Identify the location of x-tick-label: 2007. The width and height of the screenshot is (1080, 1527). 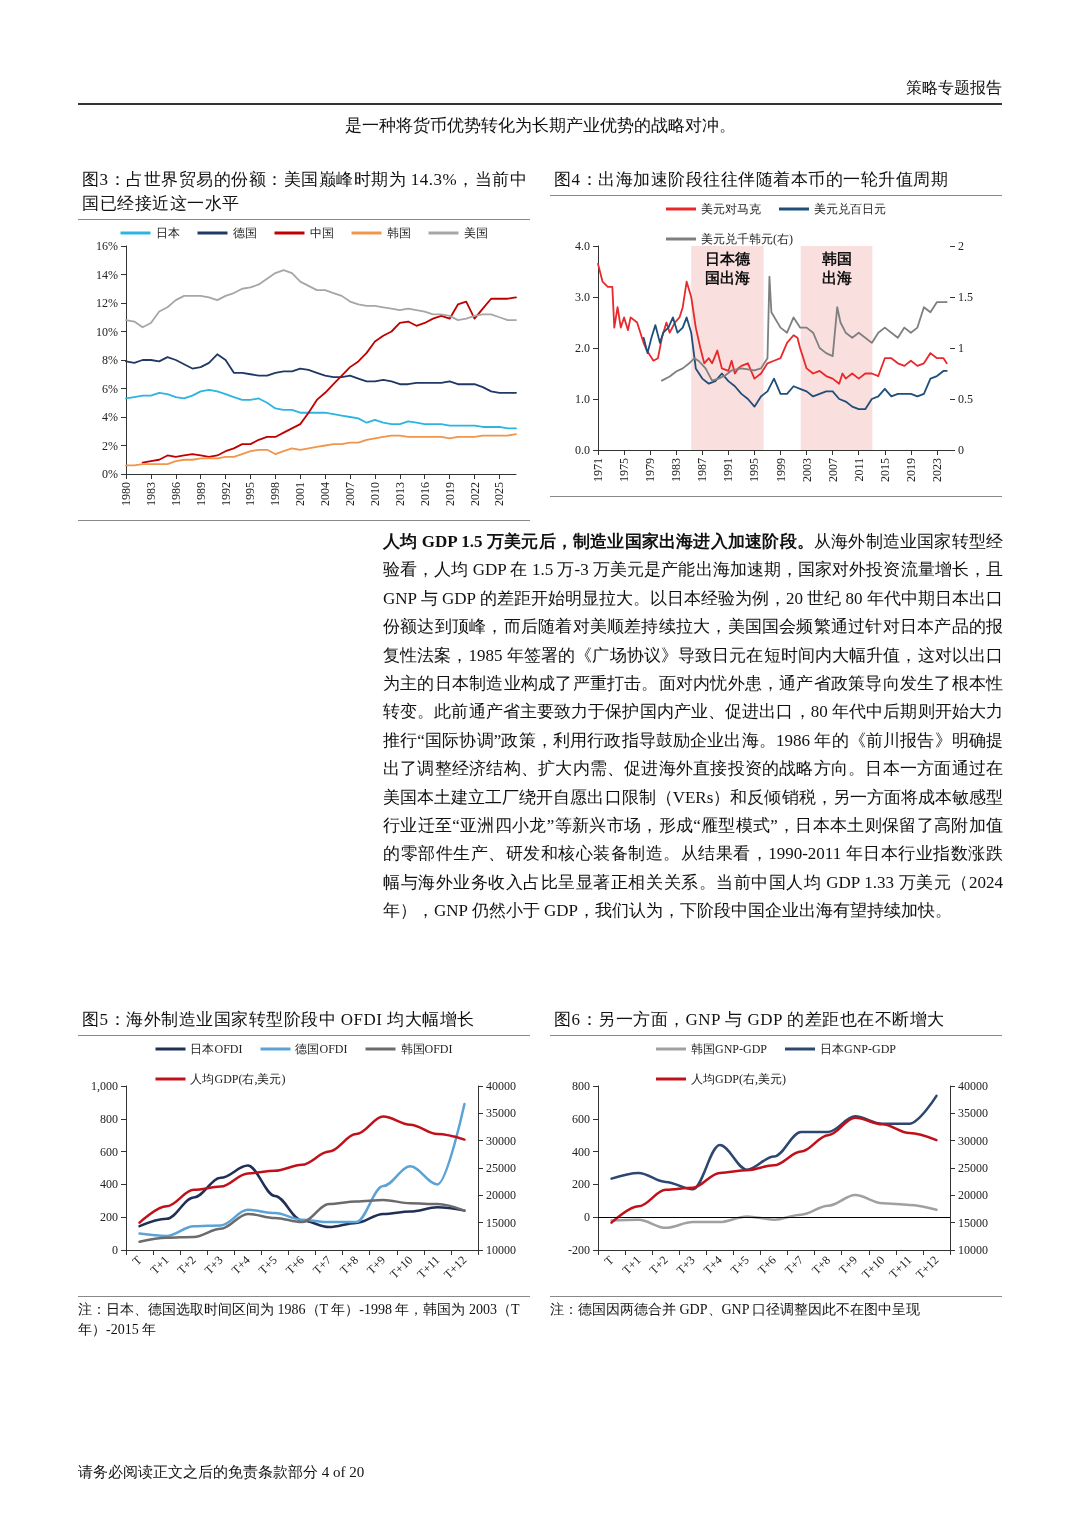
(832, 470).